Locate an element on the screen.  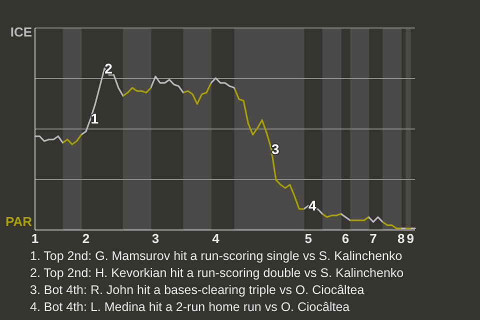
x-tick-label: 7 is located at coordinates (373, 238).